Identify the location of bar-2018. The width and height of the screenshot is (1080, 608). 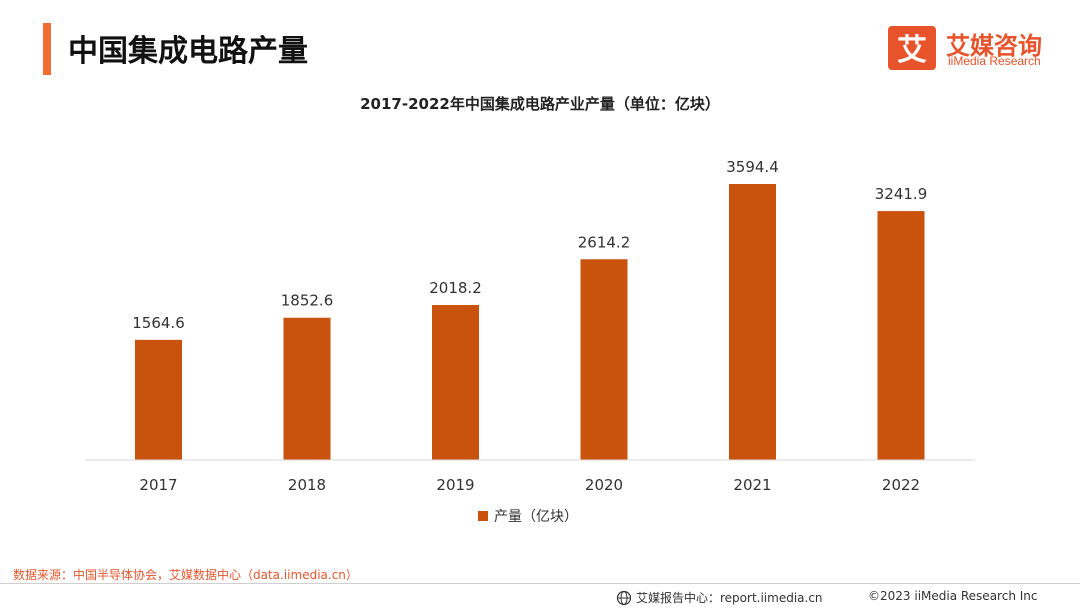
(307, 388).